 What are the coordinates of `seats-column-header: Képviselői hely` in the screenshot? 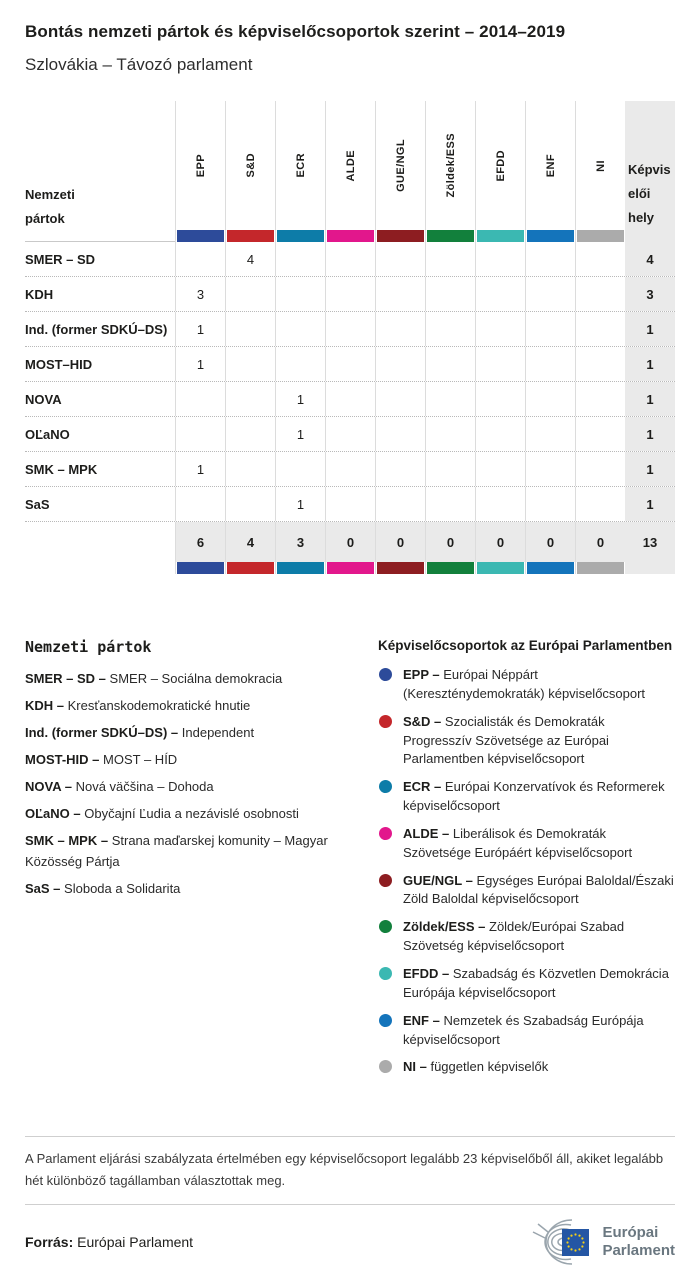 It's located at (650, 171).